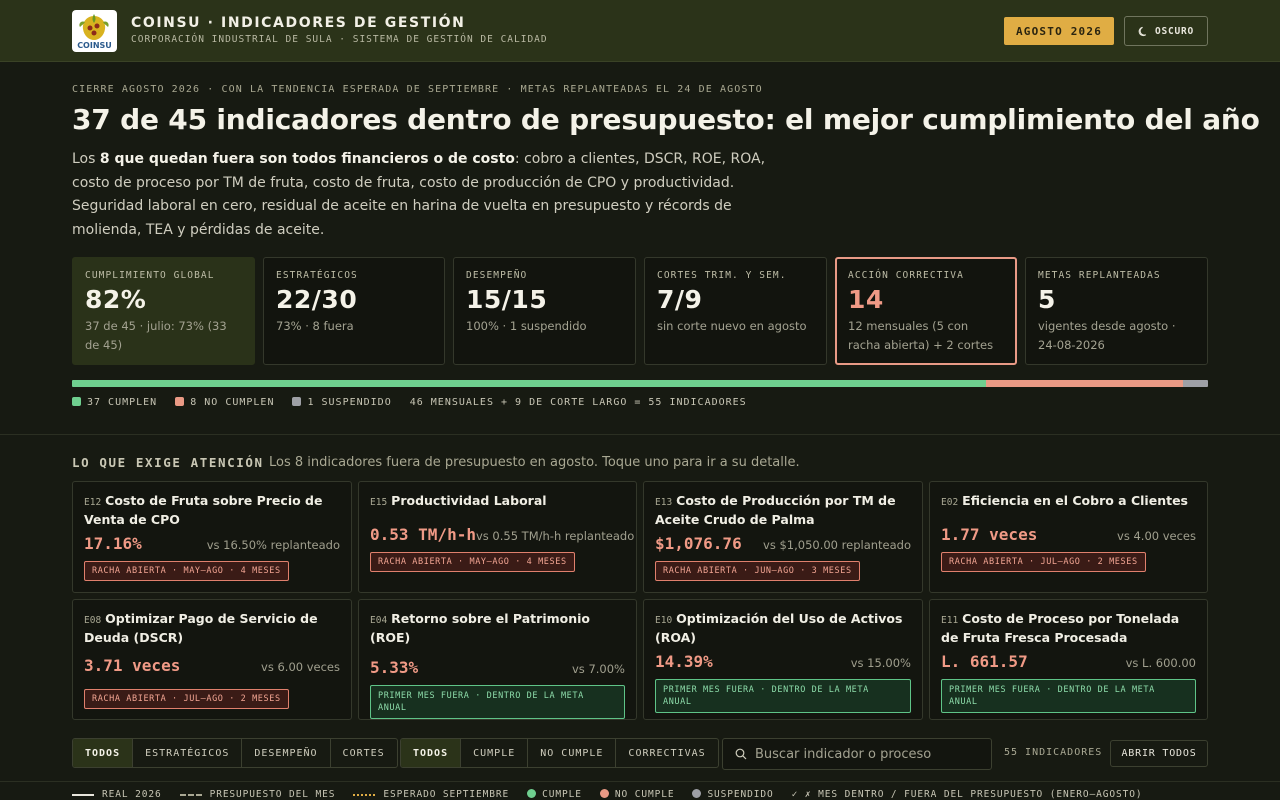 Image resolution: width=1280 pixels, height=800 pixels. Describe the element at coordinates (394, 667) in the screenshot. I see `card-value: 5.33%` at that location.